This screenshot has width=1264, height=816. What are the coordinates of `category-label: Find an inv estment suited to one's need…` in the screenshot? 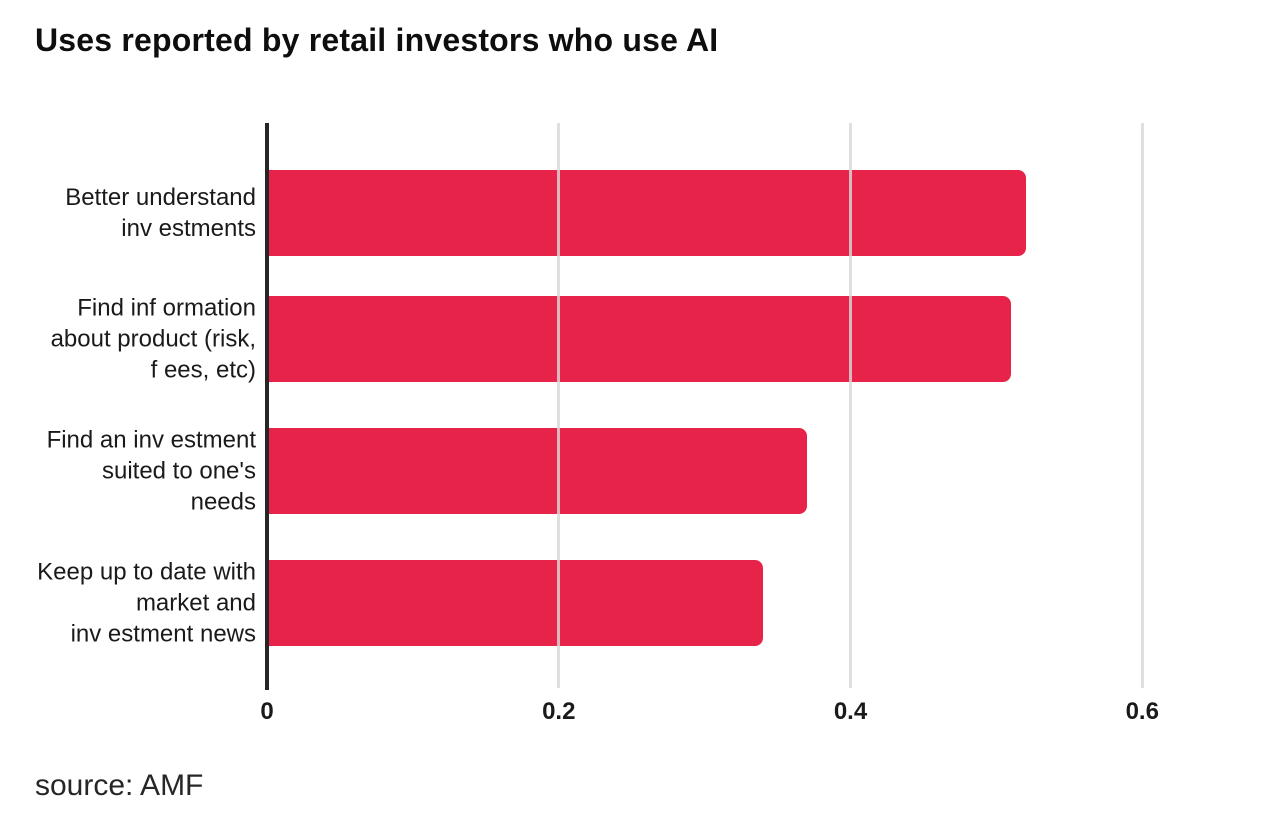 It's located at (151, 471).